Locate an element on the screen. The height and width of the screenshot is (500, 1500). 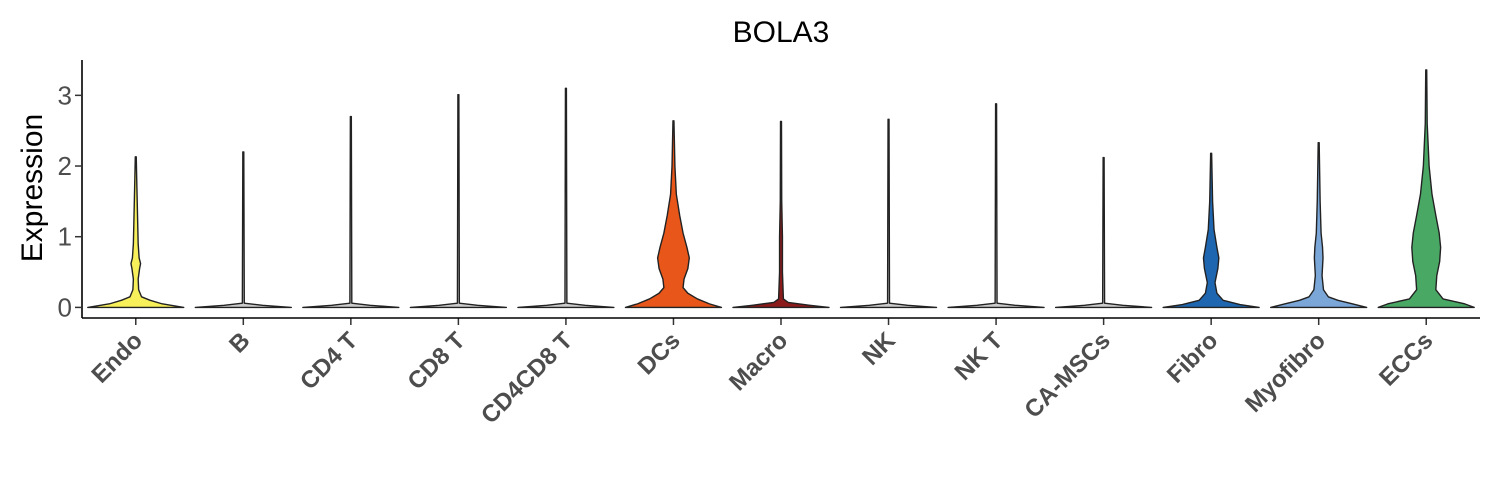
y-axis-label: Expression is located at coordinates (32, 188).